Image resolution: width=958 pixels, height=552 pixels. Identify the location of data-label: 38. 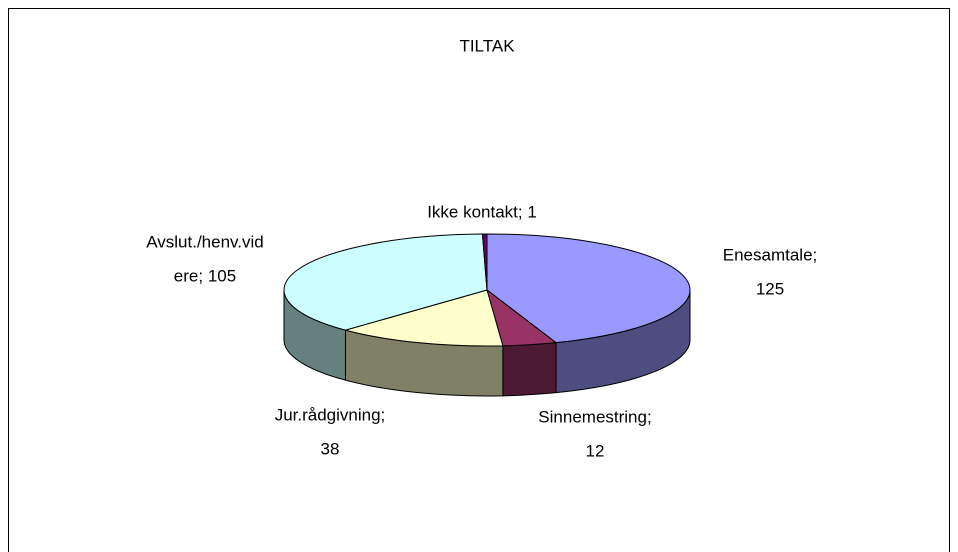
(330, 448).